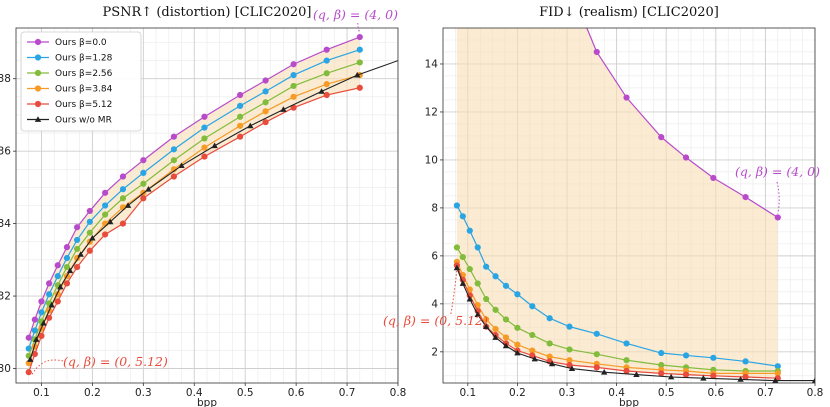 The height and width of the screenshot is (407, 830). Describe the element at coordinates (434, 256) in the screenshot. I see `y-tick-label: 6` at that location.